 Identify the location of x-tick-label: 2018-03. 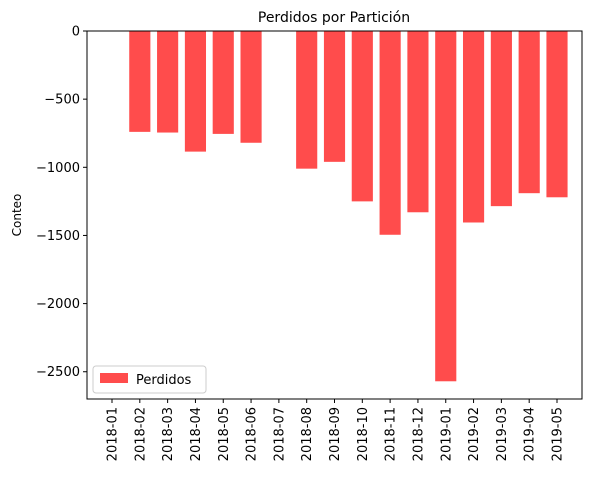
(168, 434).